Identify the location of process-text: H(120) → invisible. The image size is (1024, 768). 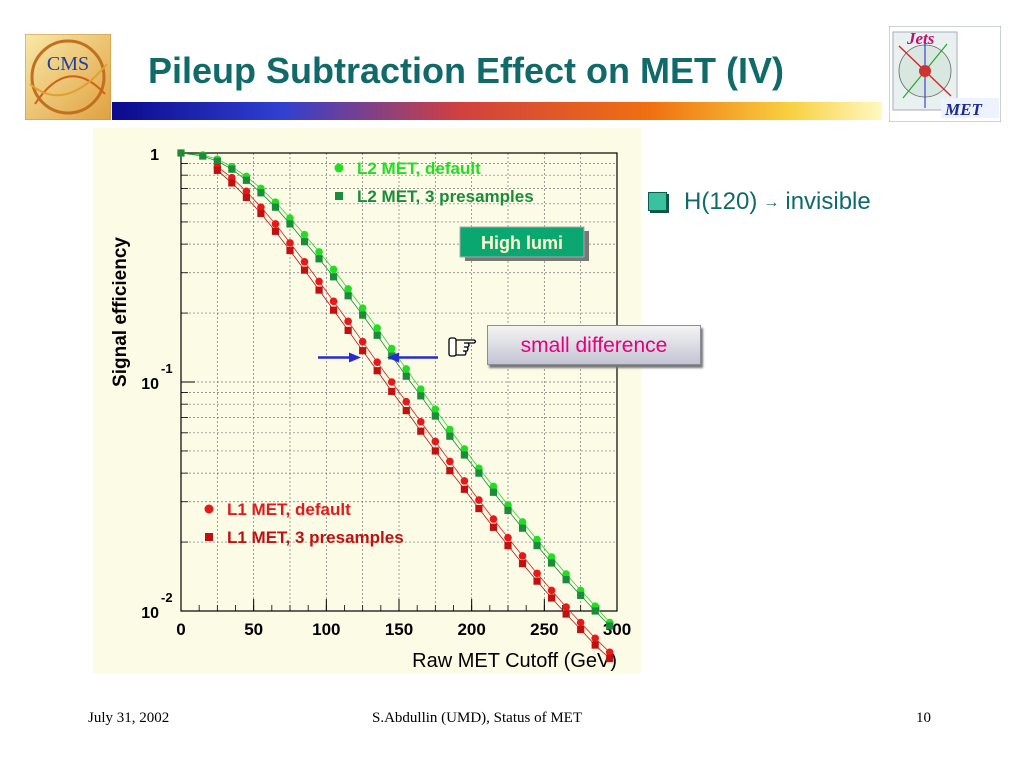
(777, 202).